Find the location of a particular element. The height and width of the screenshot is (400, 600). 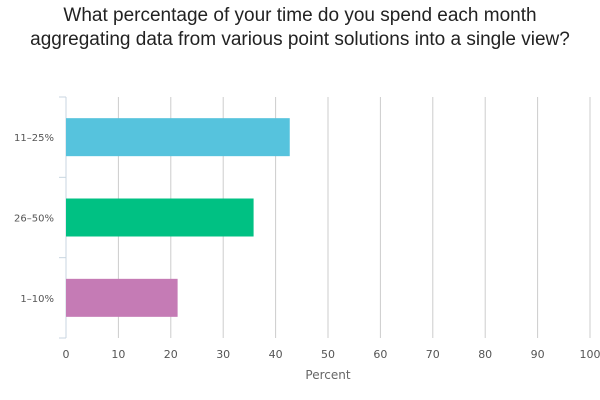

x-tick-label: 100 is located at coordinates (590, 354).